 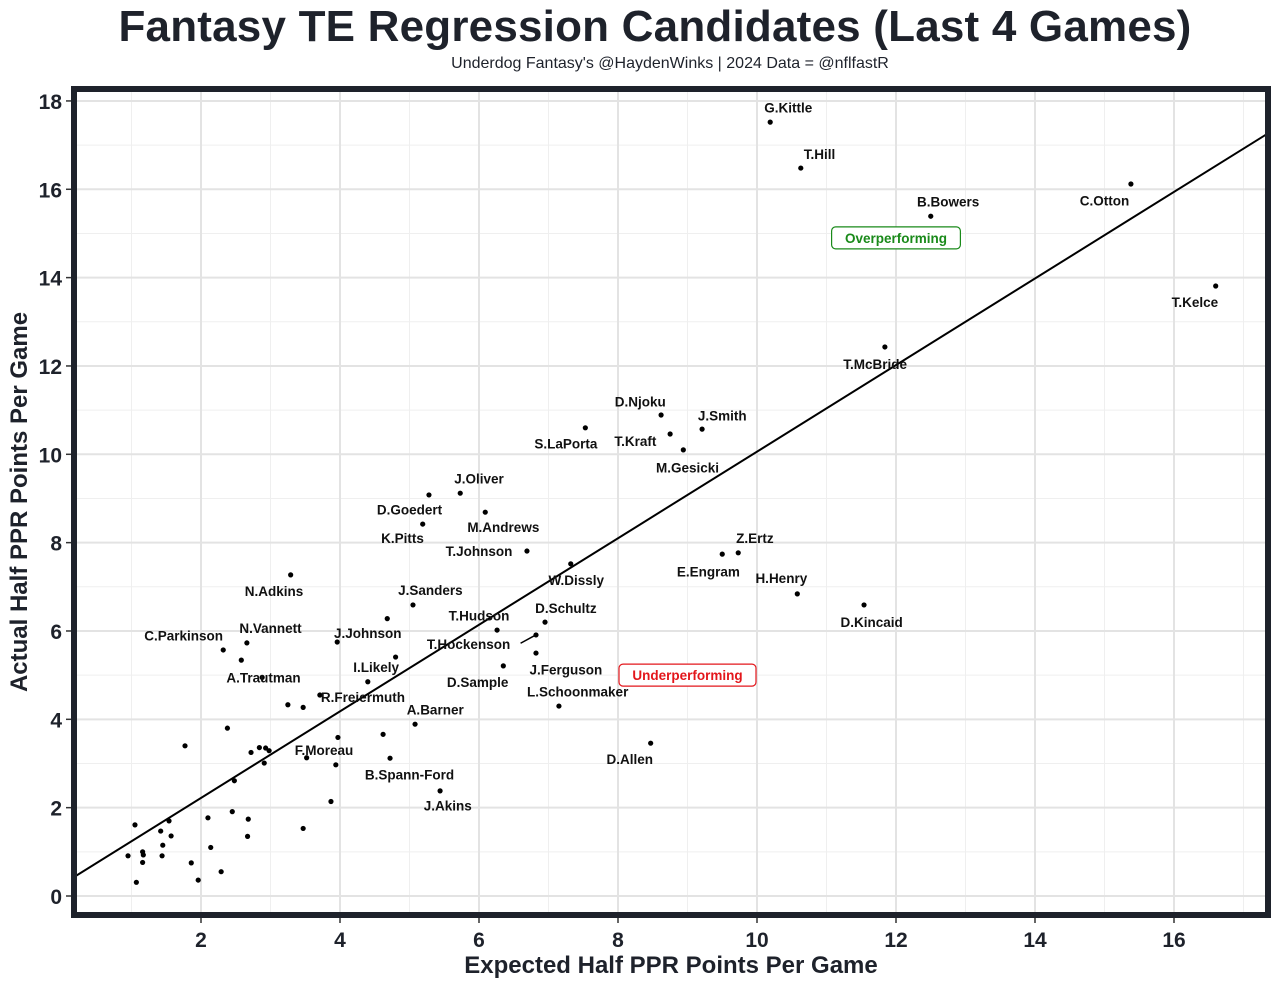 I want to click on point-label: C.Otton, so click(x=1105, y=200).